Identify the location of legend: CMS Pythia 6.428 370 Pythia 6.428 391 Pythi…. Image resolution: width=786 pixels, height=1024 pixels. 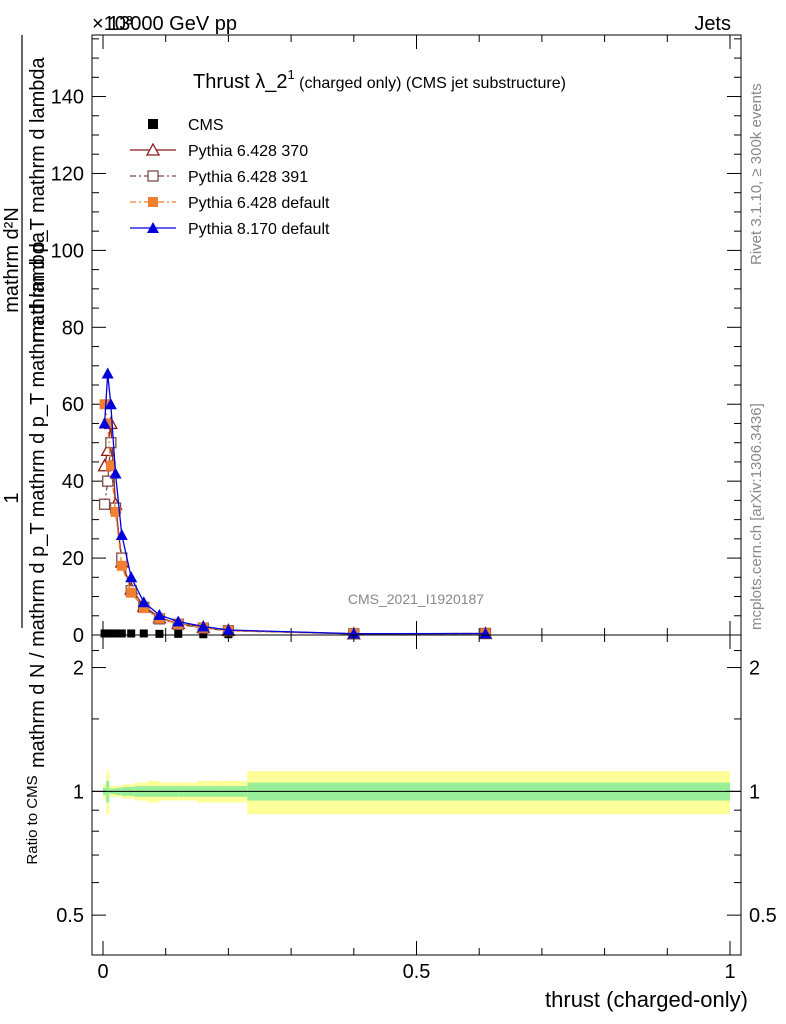
(230, 177).